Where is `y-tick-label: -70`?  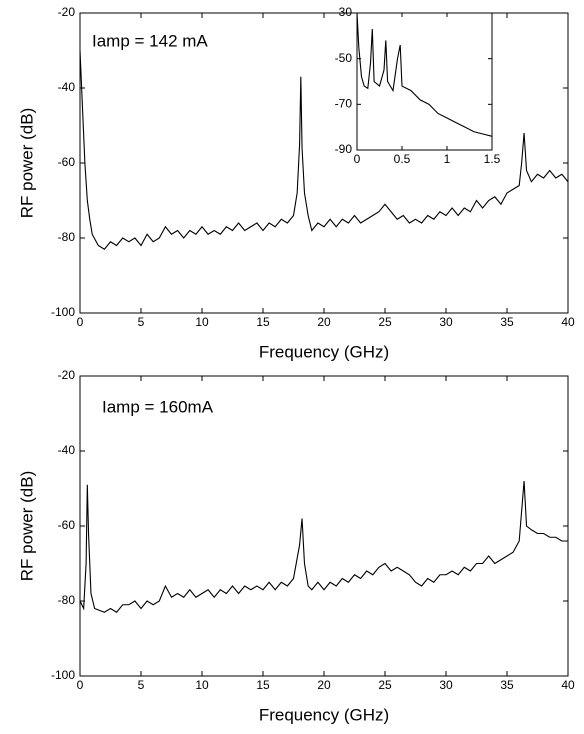
y-tick-label: -70 is located at coordinates (344, 104).